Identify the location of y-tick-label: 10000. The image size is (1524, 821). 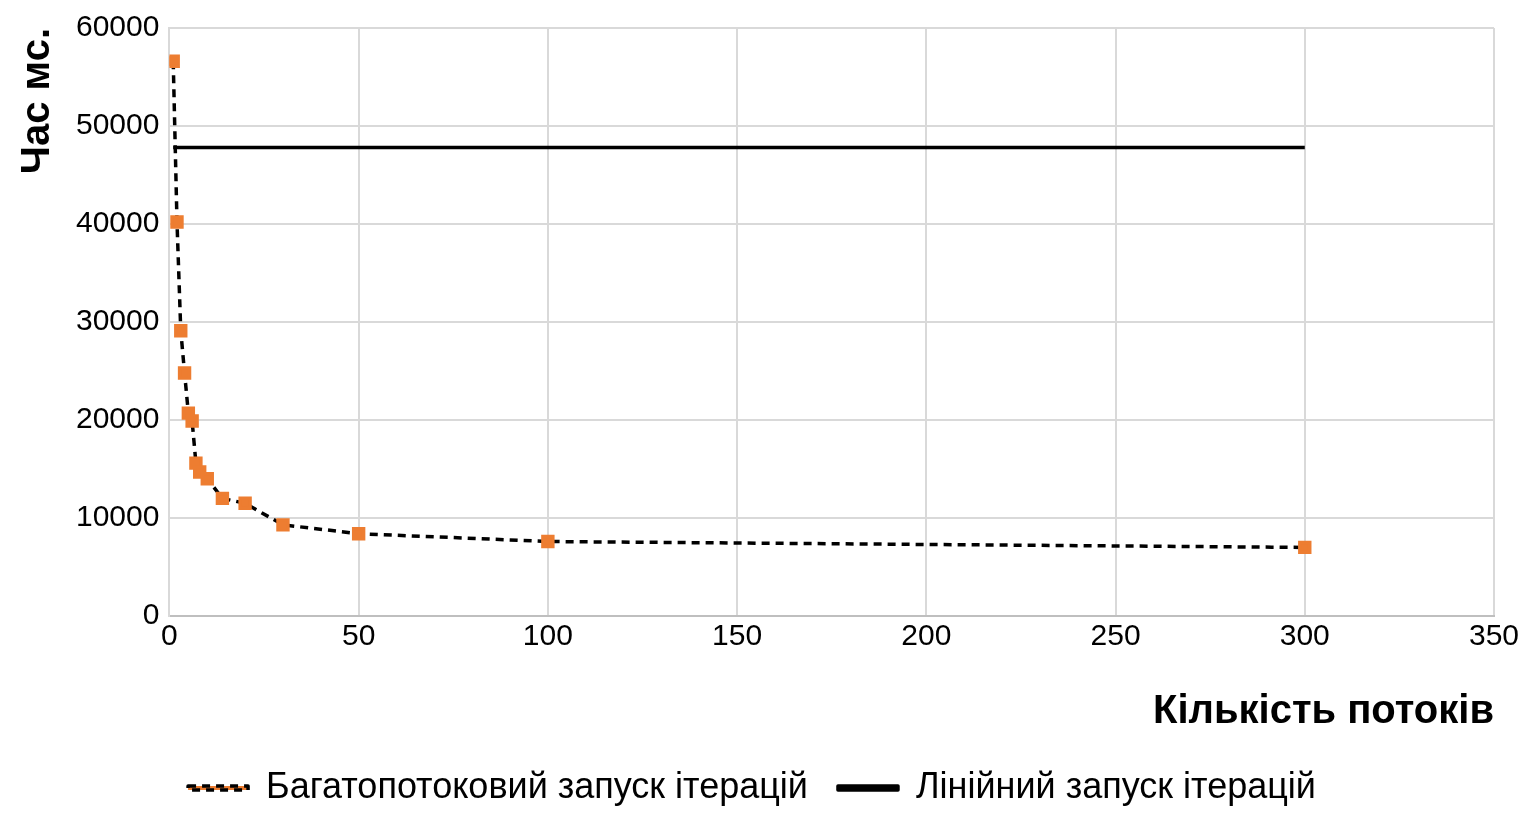
(117, 516).